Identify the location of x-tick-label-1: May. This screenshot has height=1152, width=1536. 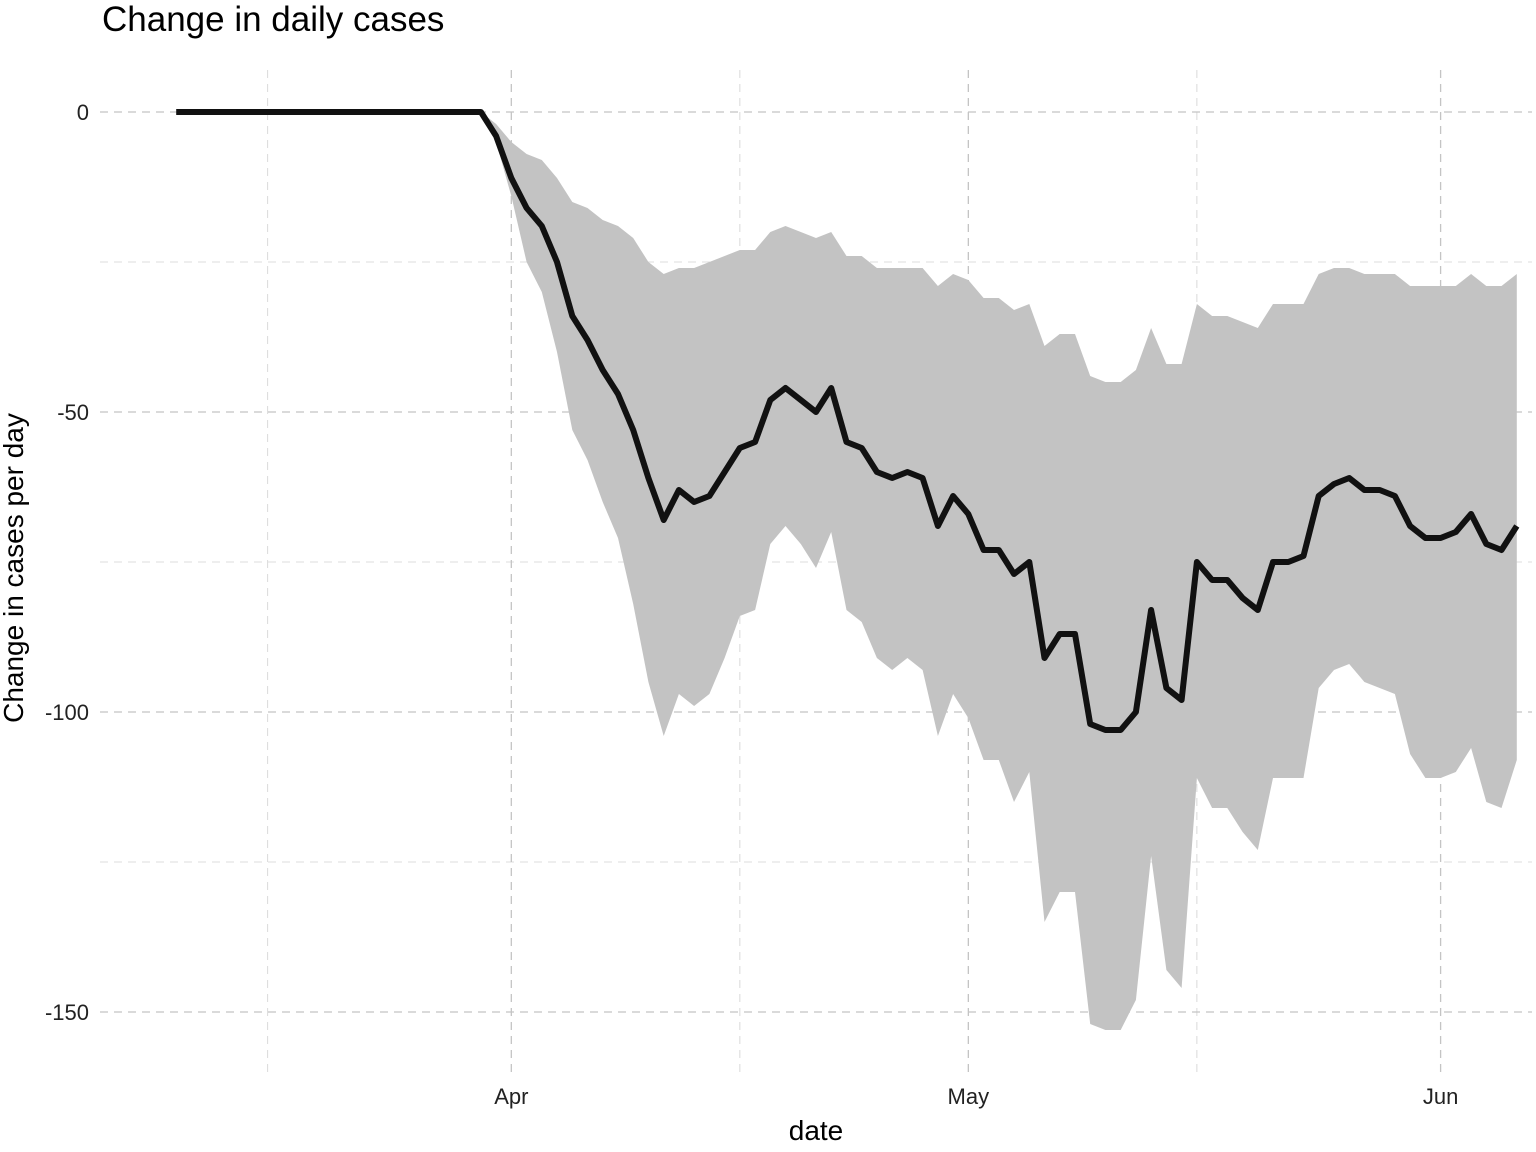
(969, 1096).